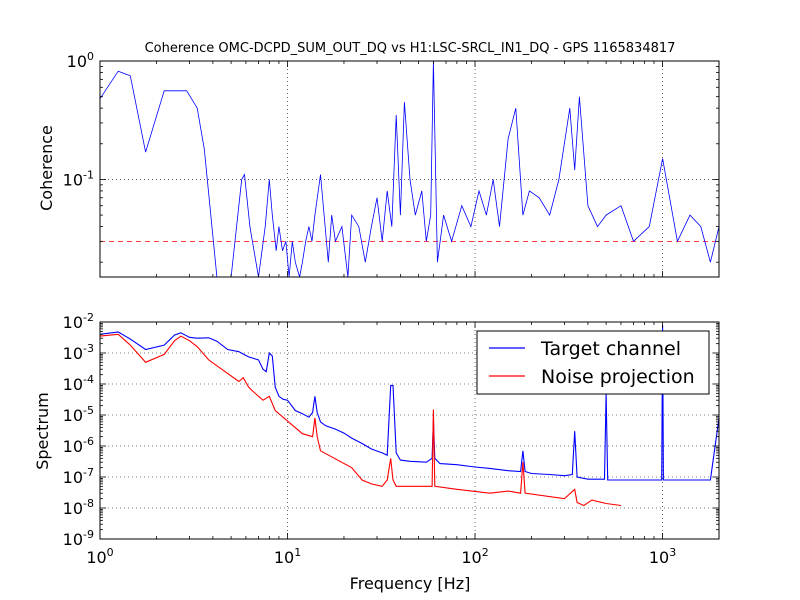  What do you see at coordinates (78, 476) in the screenshot?
I see `spectrum-y-tick-label: 10⁻⁷` at bounding box center [78, 476].